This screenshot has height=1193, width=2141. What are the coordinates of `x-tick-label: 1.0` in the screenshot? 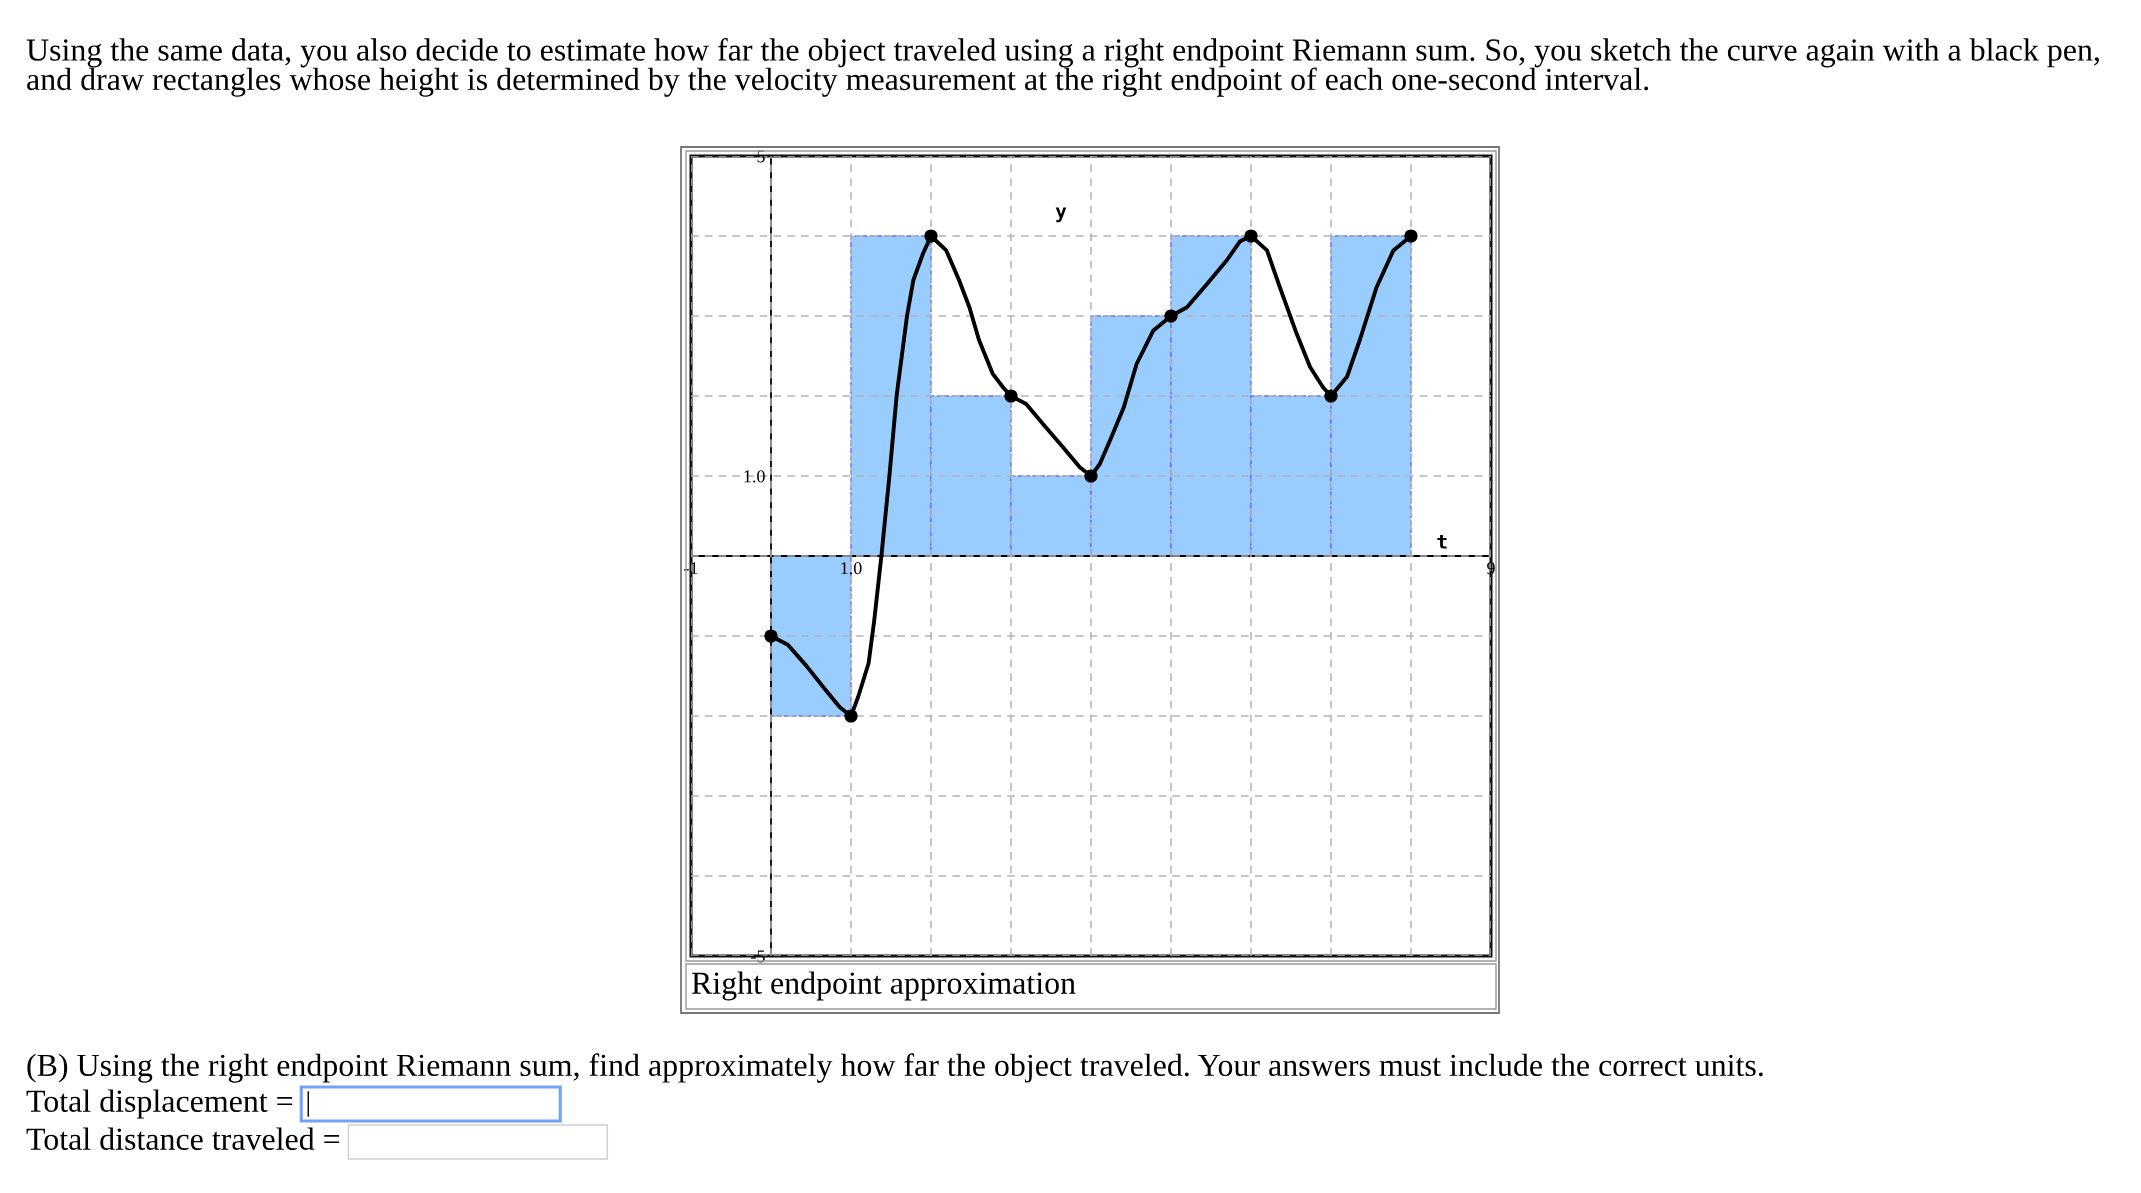 It's located at (851, 568).